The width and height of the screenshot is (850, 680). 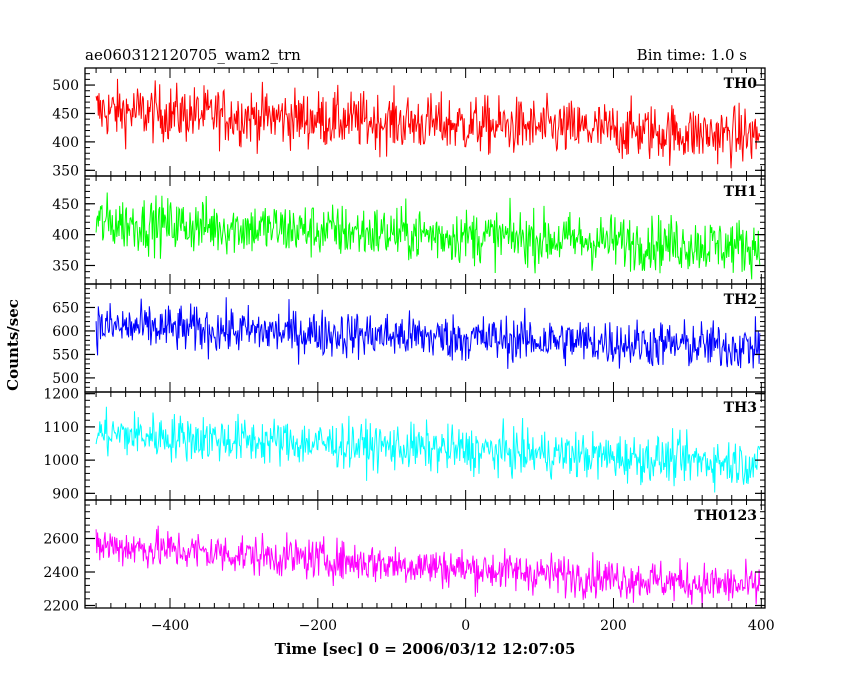 What do you see at coordinates (65, 379) in the screenshot?
I see `y-tick-label-th2: 500` at bounding box center [65, 379].